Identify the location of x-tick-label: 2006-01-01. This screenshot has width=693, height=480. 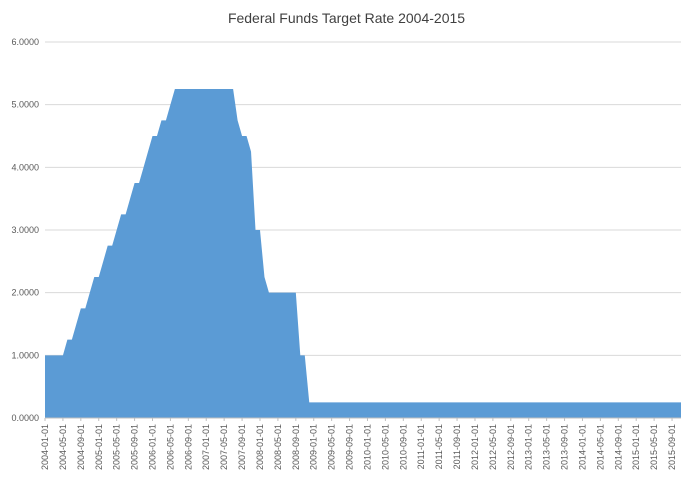
(152, 447).